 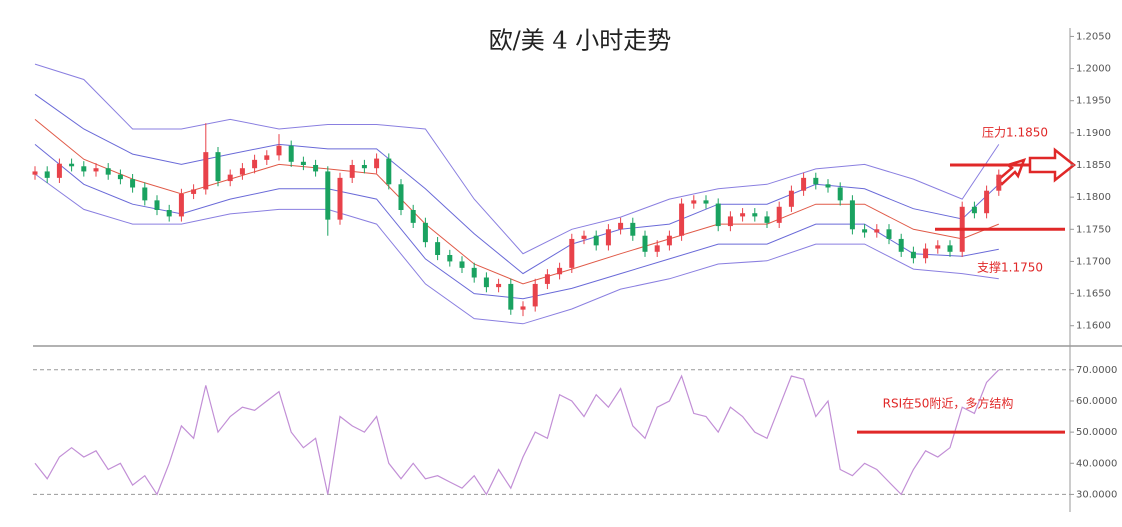 I want to click on y-tick-label: 30.0000, so click(x=1096, y=494).